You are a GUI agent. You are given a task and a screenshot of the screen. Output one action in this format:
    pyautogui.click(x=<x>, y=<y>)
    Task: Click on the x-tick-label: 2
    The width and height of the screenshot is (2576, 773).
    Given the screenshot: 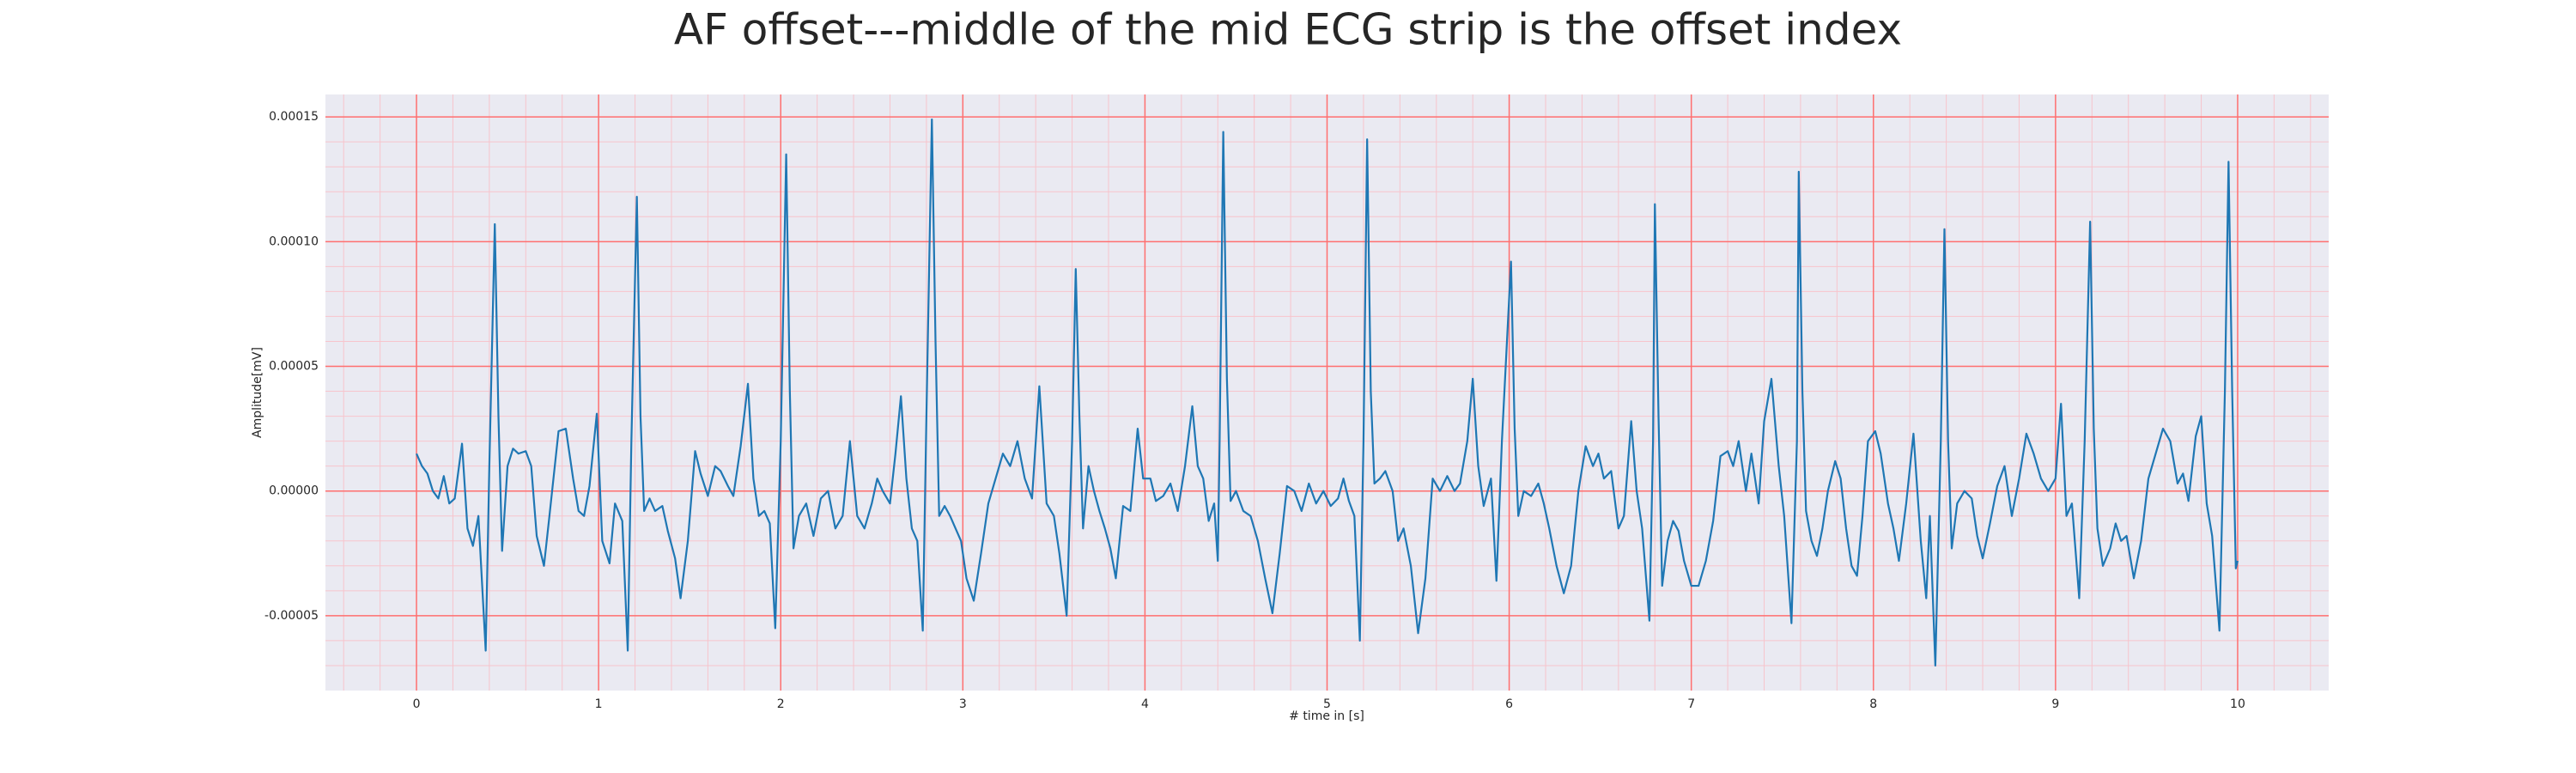 What is the action you would take?
    pyautogui.click(x=781, y=704)
    